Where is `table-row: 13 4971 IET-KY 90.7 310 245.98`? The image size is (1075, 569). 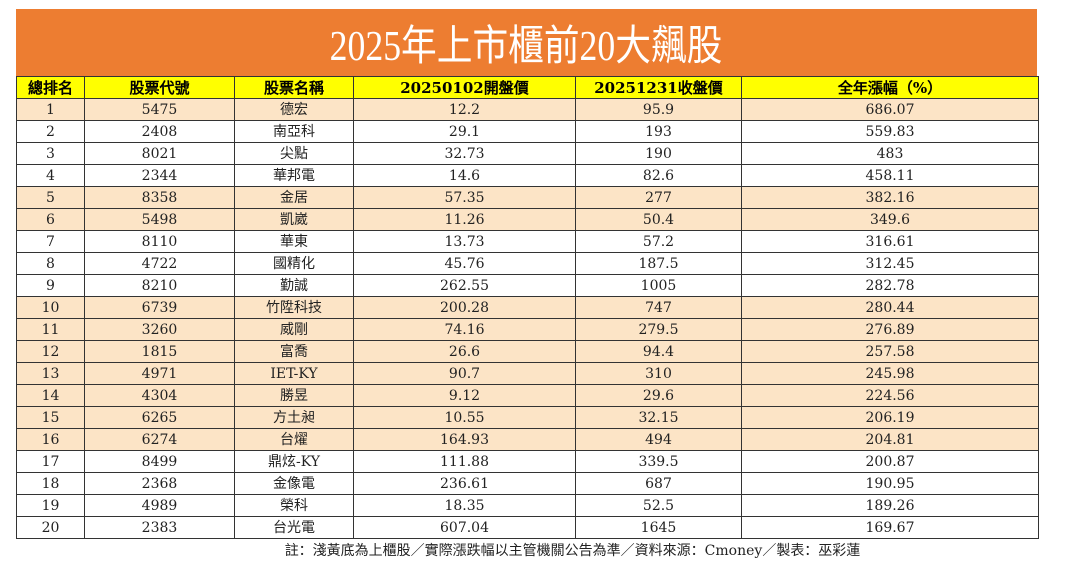 table-row: 13 4971 IET-KY 90.7 310 245.98 is located at coordinates (527, 373).